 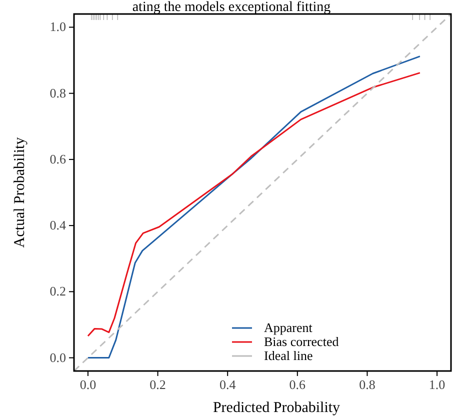 What do you see at coordinates (58, 291) in the screenshot?
I see `y-tick-label: 0.2` at bounding box center [58, 291].